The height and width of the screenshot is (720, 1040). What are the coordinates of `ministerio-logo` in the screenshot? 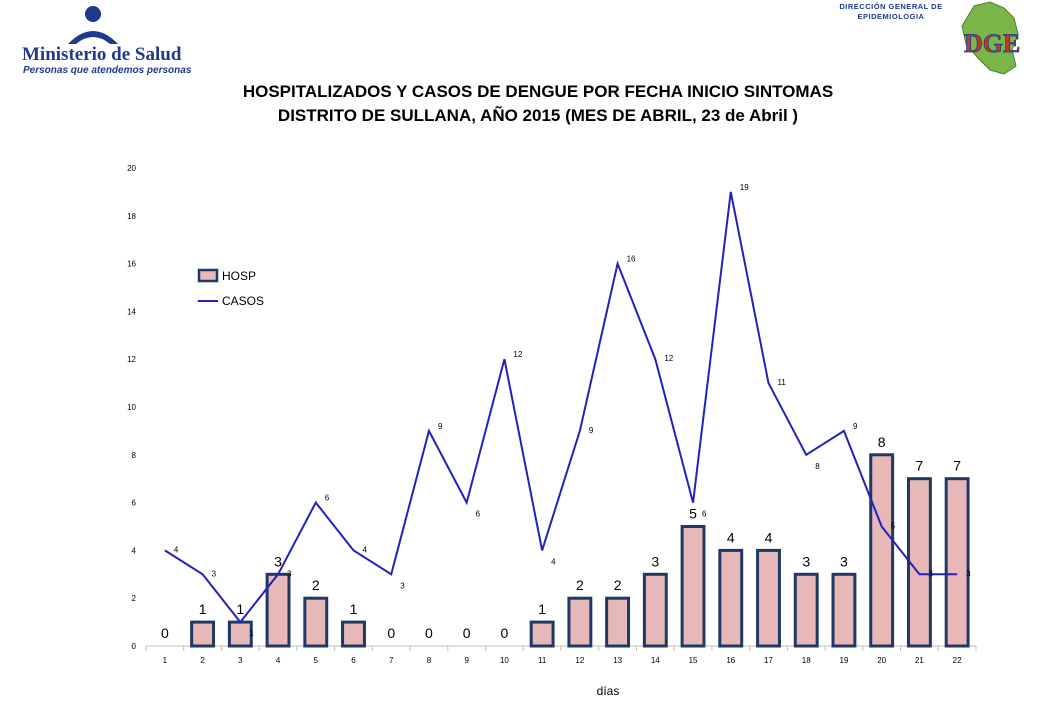 It's located at (93, 25).